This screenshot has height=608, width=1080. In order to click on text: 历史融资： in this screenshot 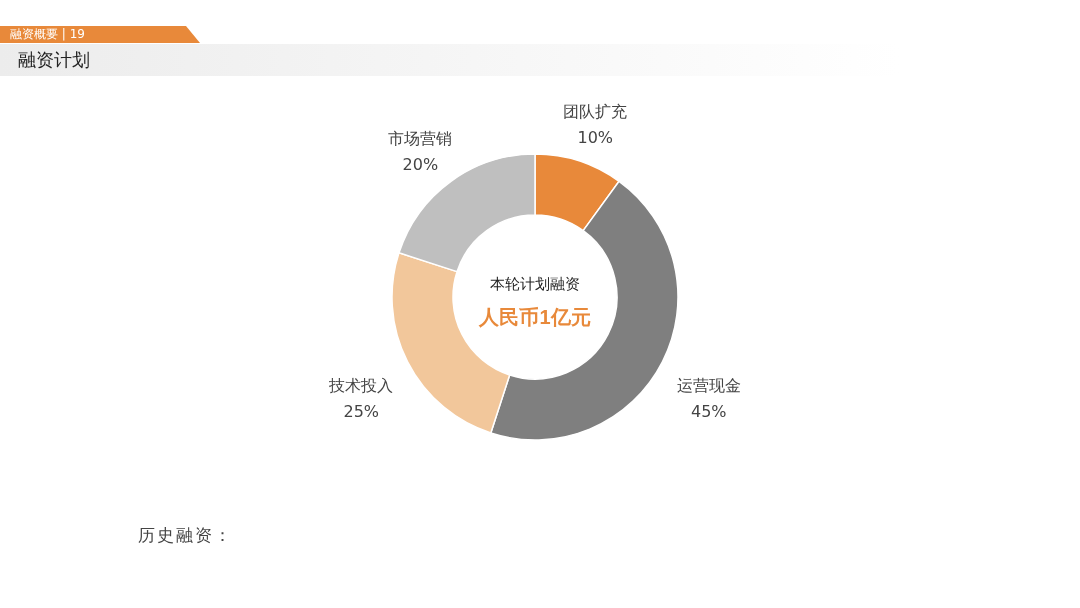, I will do `click(185, 535)`.